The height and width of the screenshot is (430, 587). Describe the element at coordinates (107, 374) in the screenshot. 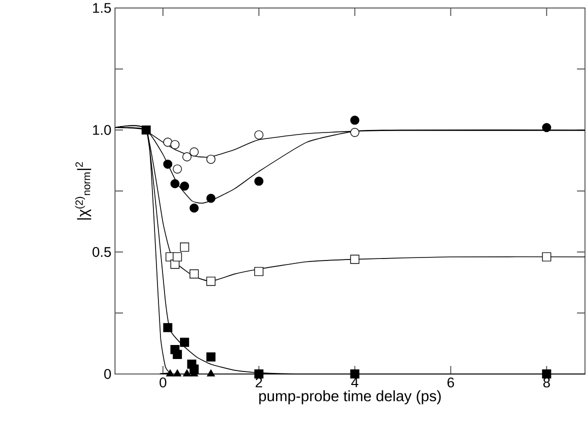

I see `y-tick-label: 0` at that location.